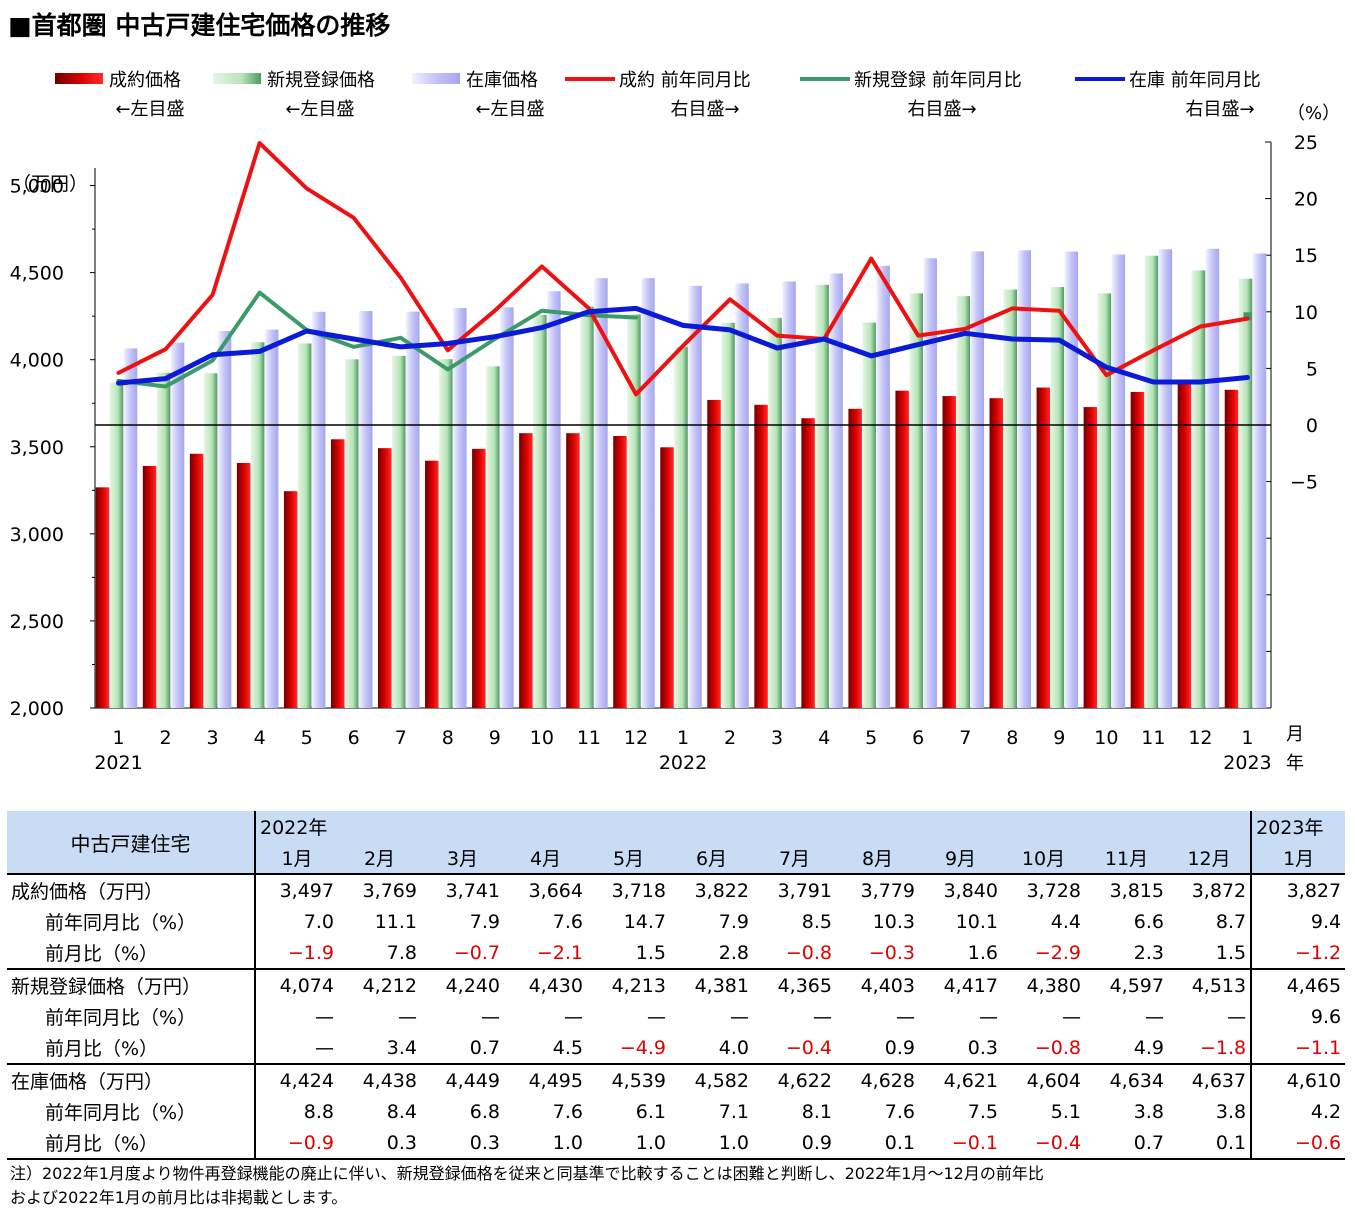  Describe the element at coordinates (816, 921) in the screenshot. I see `table-cell: 8.5` at that location.